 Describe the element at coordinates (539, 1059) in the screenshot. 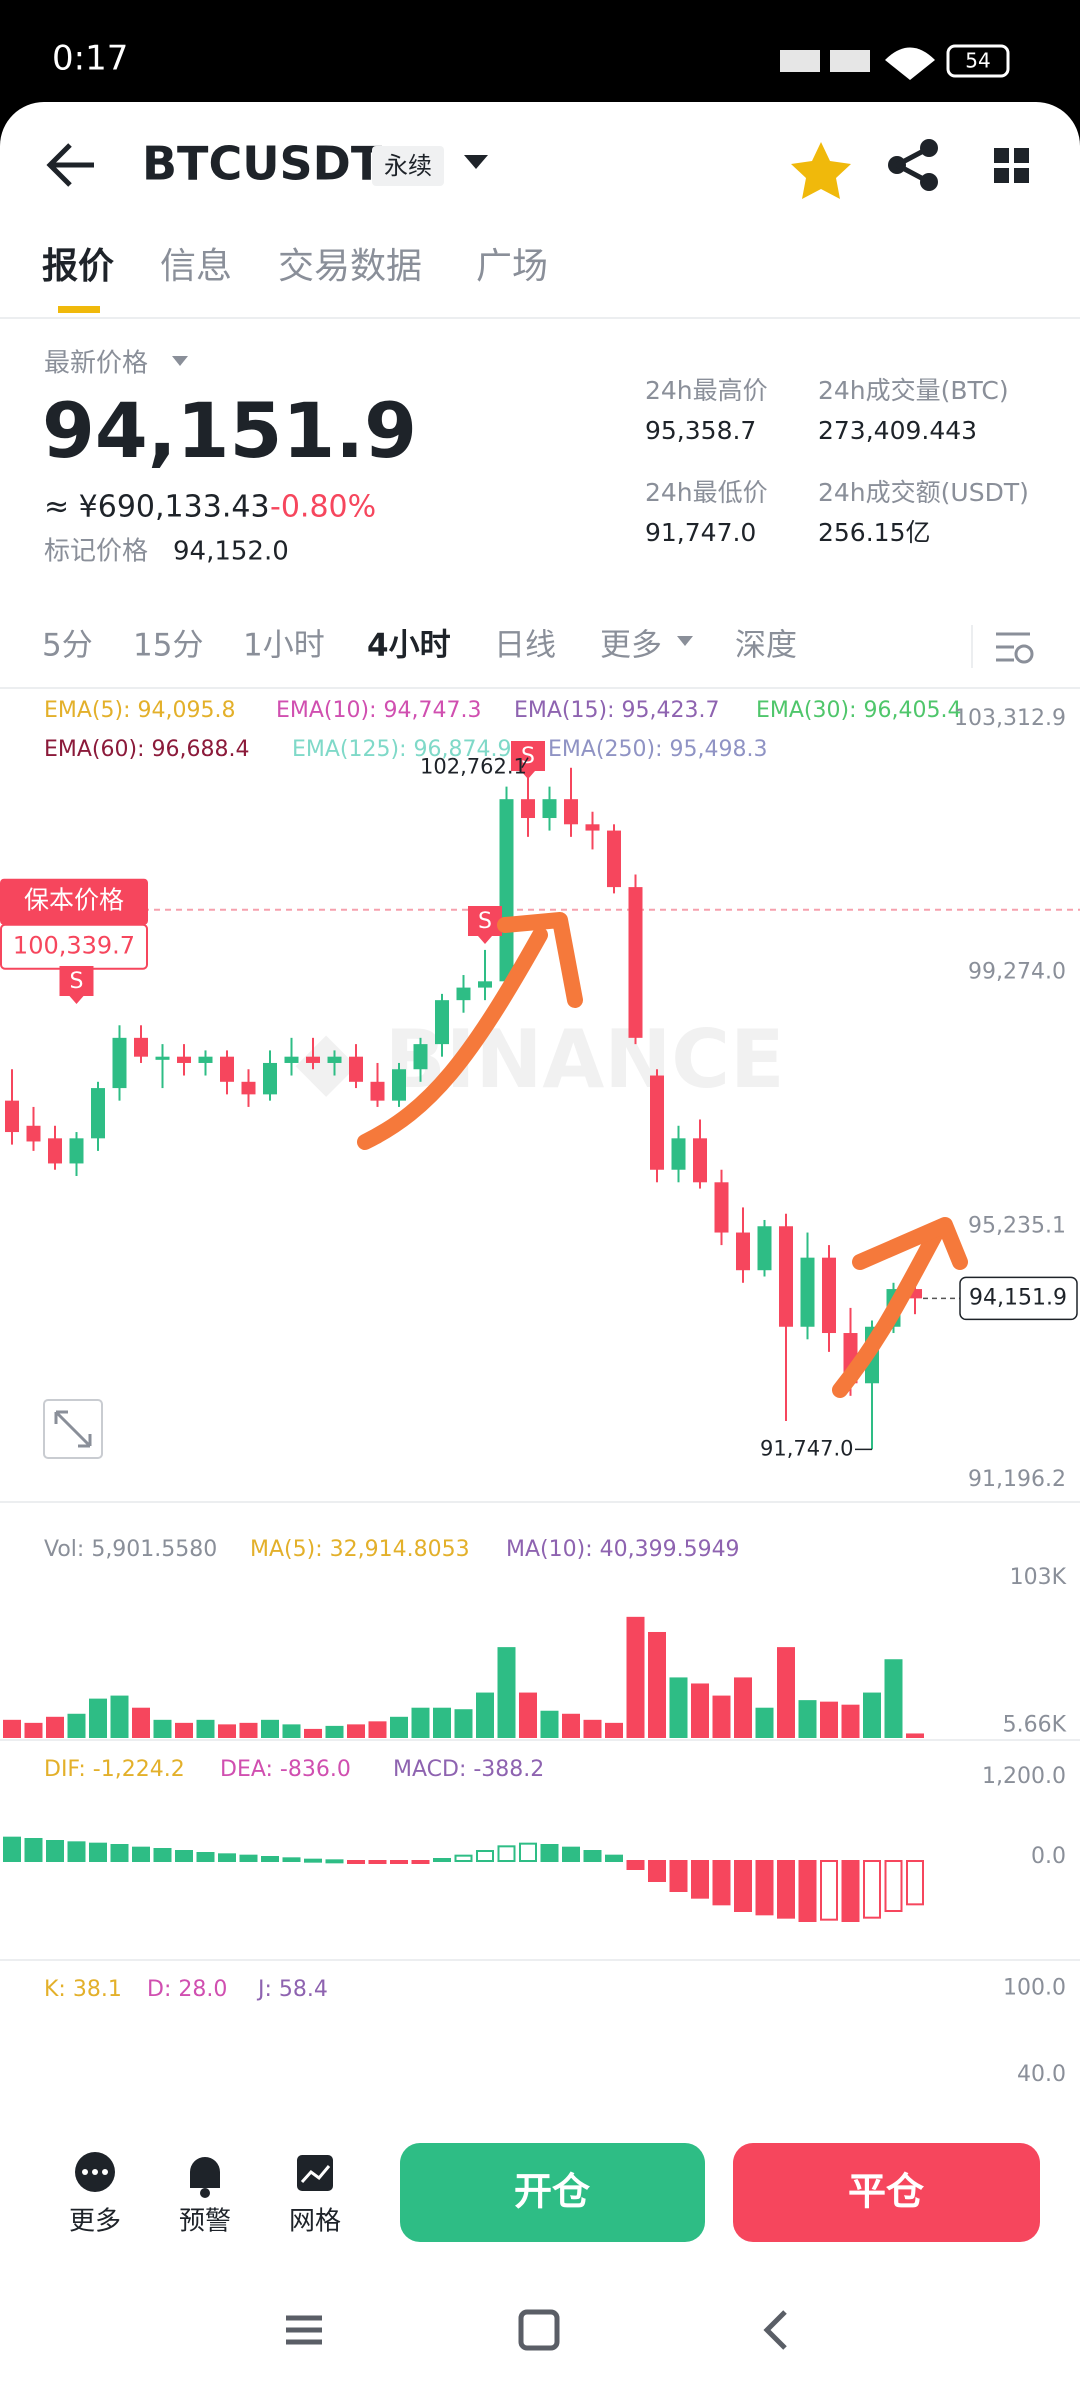

I see `watermark: ◆ BINANCE` at that location.